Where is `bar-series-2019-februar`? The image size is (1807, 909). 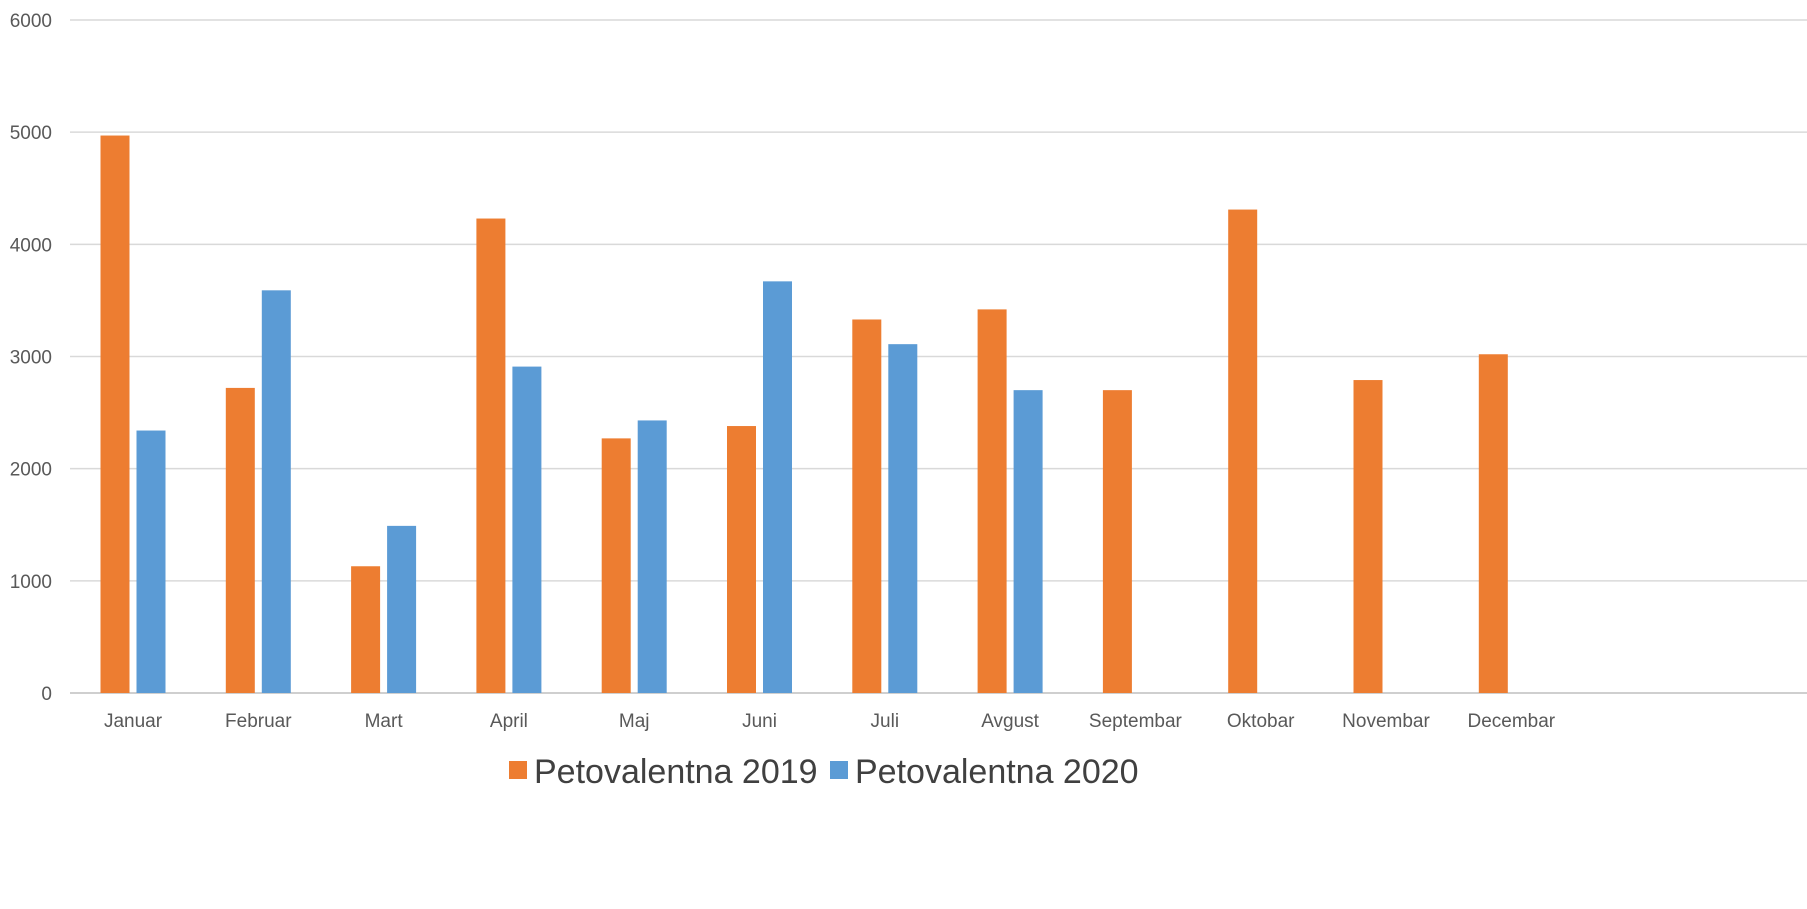
bar-series-2019-februar is located at coordinates (240, 540).